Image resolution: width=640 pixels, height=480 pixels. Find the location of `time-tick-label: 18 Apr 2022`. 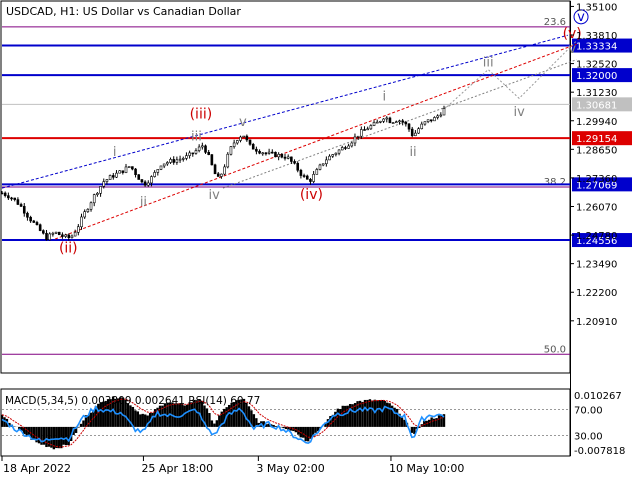

time-tick-label: 18 Apr 2022 is located at coordinates (37, 468).